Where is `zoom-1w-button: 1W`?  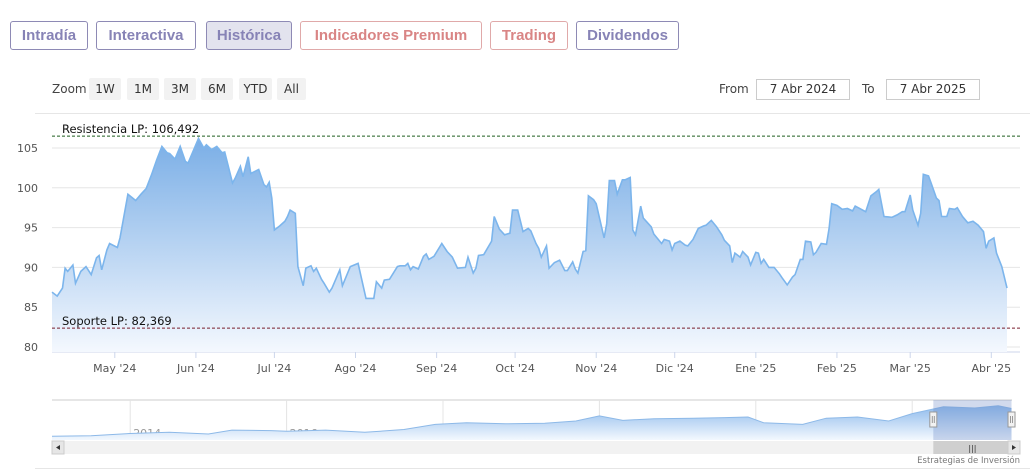 zoom-1w-button: 1W is located at coordinates (105, 89).